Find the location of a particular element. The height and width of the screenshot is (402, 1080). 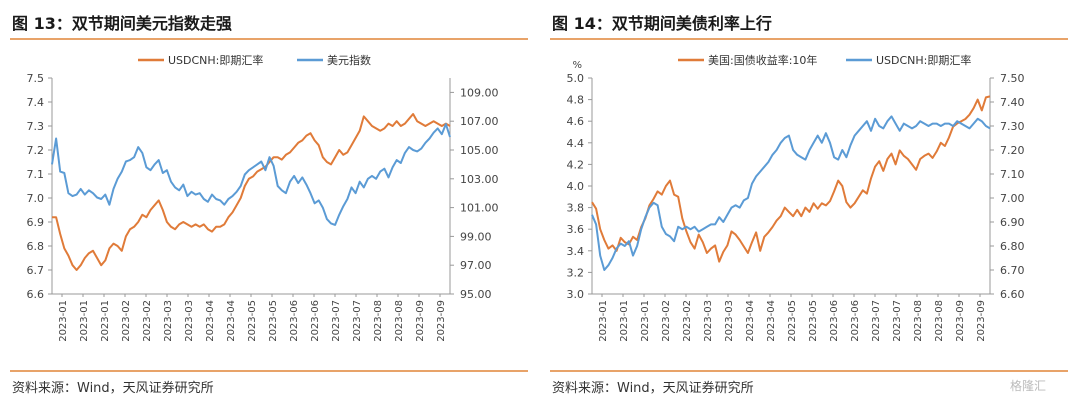

right-tick-label: 6.80 is located at coordinates (1012, 246).